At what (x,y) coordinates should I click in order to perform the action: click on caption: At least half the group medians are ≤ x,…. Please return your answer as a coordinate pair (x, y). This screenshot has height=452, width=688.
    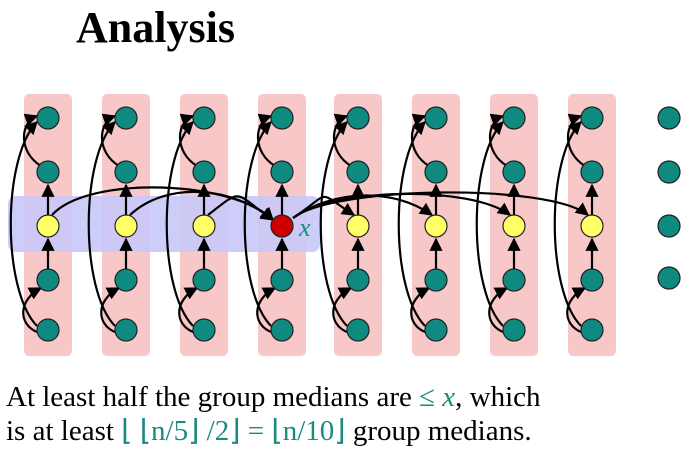
    Looking at the image, I should click on (273, 414).